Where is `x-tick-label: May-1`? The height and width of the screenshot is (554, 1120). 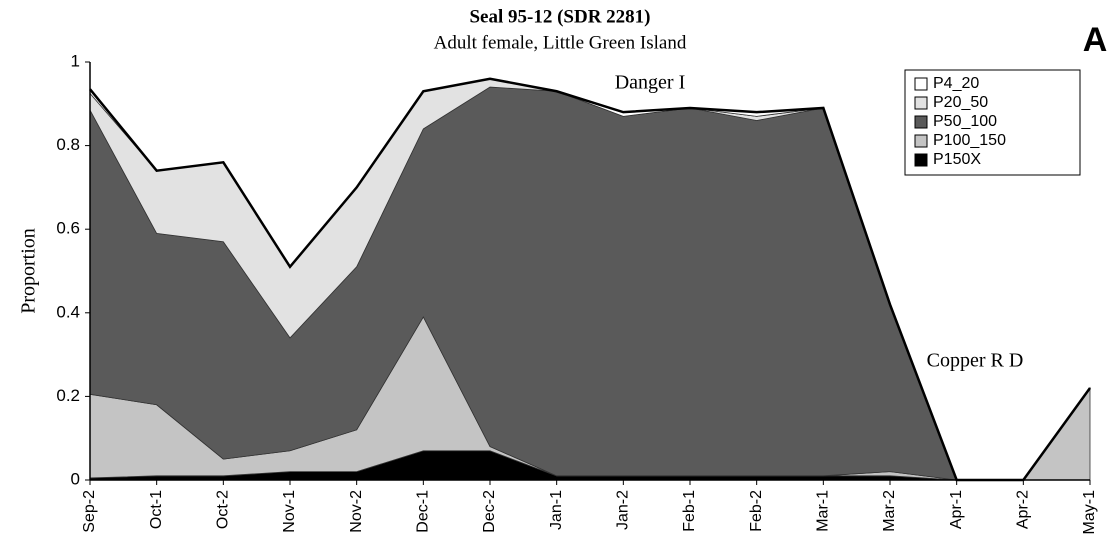
x-tick-label: May-1 is located at coordinates (1089, 512).